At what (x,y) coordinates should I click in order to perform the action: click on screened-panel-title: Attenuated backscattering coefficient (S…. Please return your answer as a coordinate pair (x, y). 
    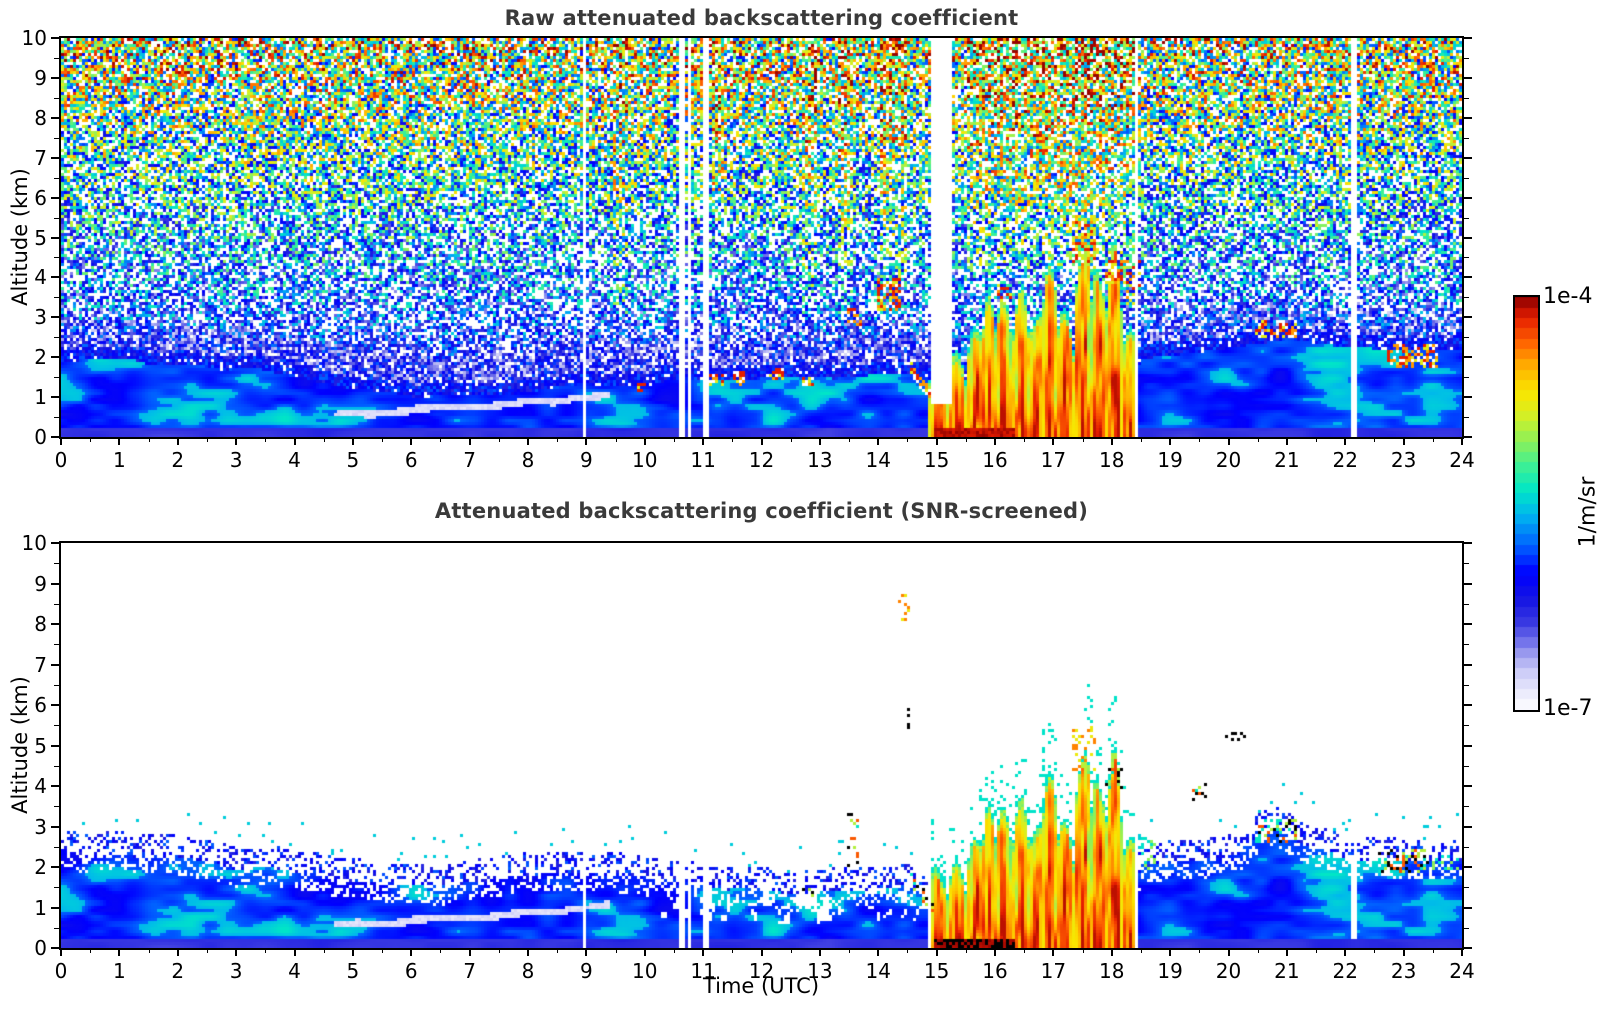
    Looking at the image, I should click on (761, 511).